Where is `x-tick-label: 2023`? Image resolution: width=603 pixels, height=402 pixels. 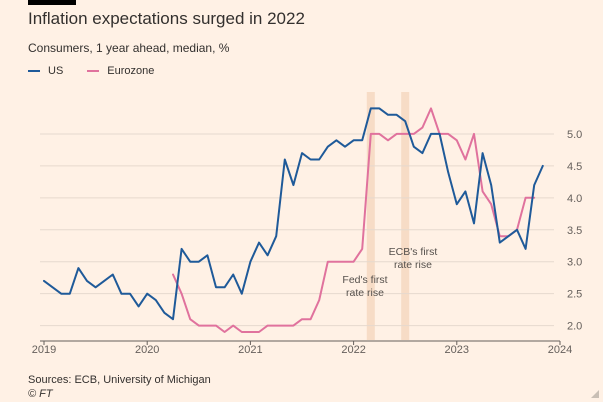 x-tick-label: 2023 is located at coordinates (457, 350).